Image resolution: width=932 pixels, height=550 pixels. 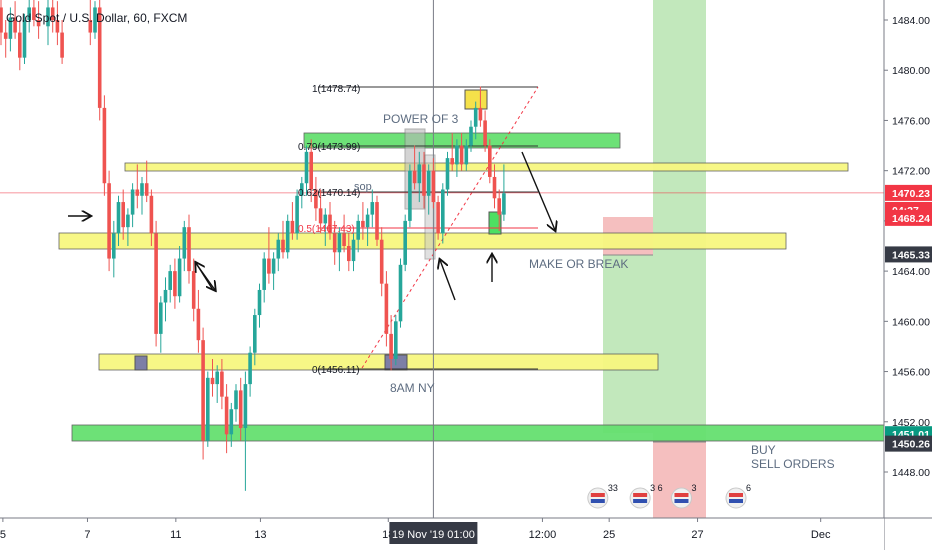 What do you see at coordinates (911, 473) in the screenshot?
I see `price-tick-label: 1448.00` at bounding box center [911, 473].